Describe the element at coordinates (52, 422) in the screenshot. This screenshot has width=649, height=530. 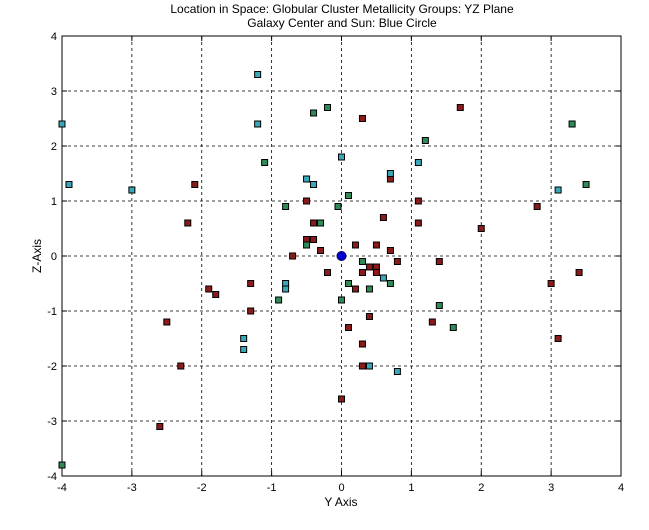
I see `y-tick-label: -3` at that location.